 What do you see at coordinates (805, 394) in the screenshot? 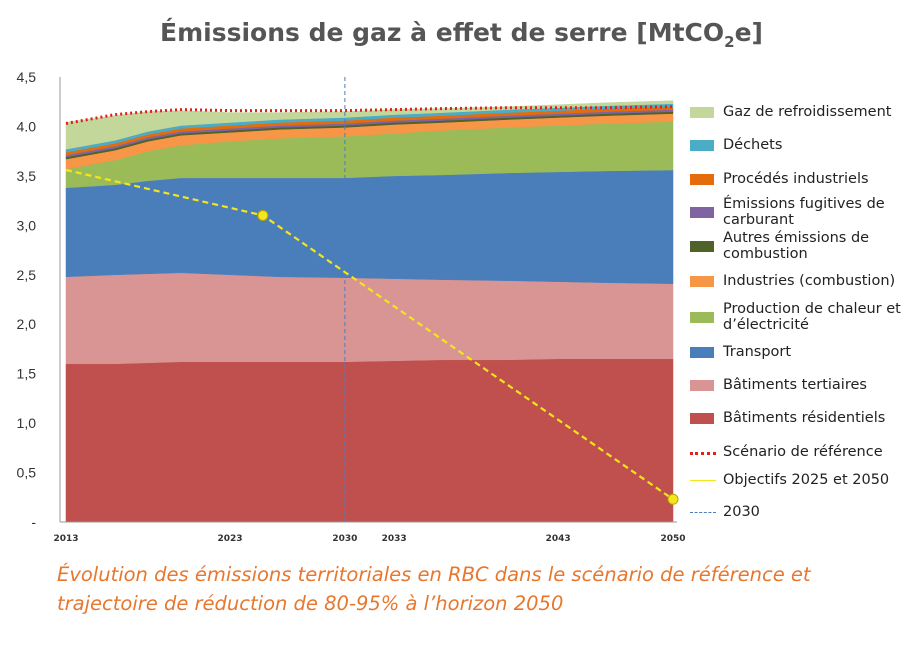
I see `legend-item: Bâtiments tertiaires` at bounding box center [805, 394].